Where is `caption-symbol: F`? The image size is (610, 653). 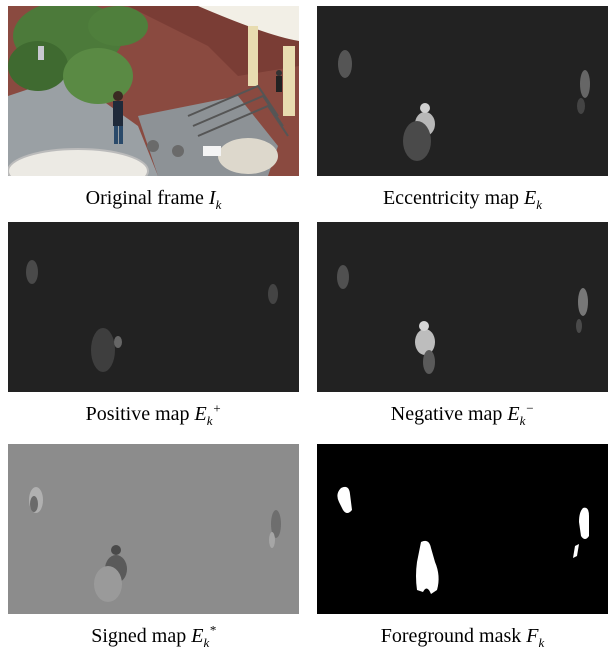
caption-symbol: F is located at coordinates (532, 636).